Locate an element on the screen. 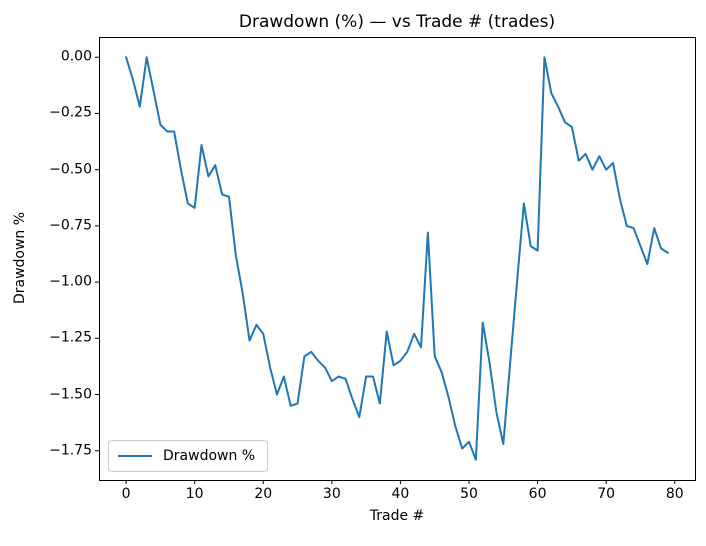 This screenshot has height=546, width=706. x-axis-label: Trade # is located at coordinates (397, 516).